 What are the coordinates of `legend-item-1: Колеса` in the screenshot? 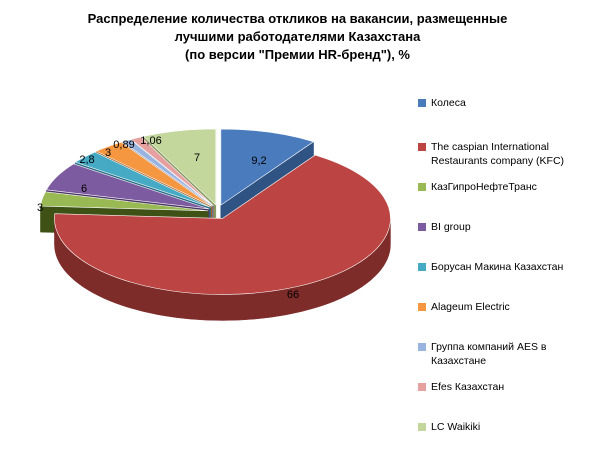 It's located at (505, 103).